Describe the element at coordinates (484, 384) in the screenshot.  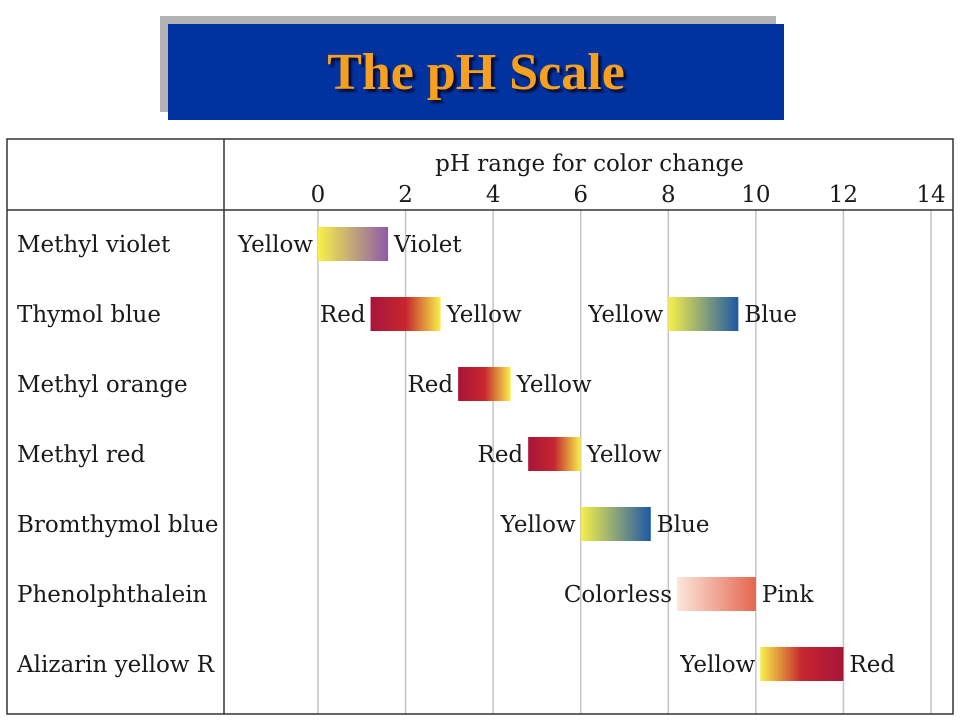
I see `range-bar-methyl-orange` at that location.